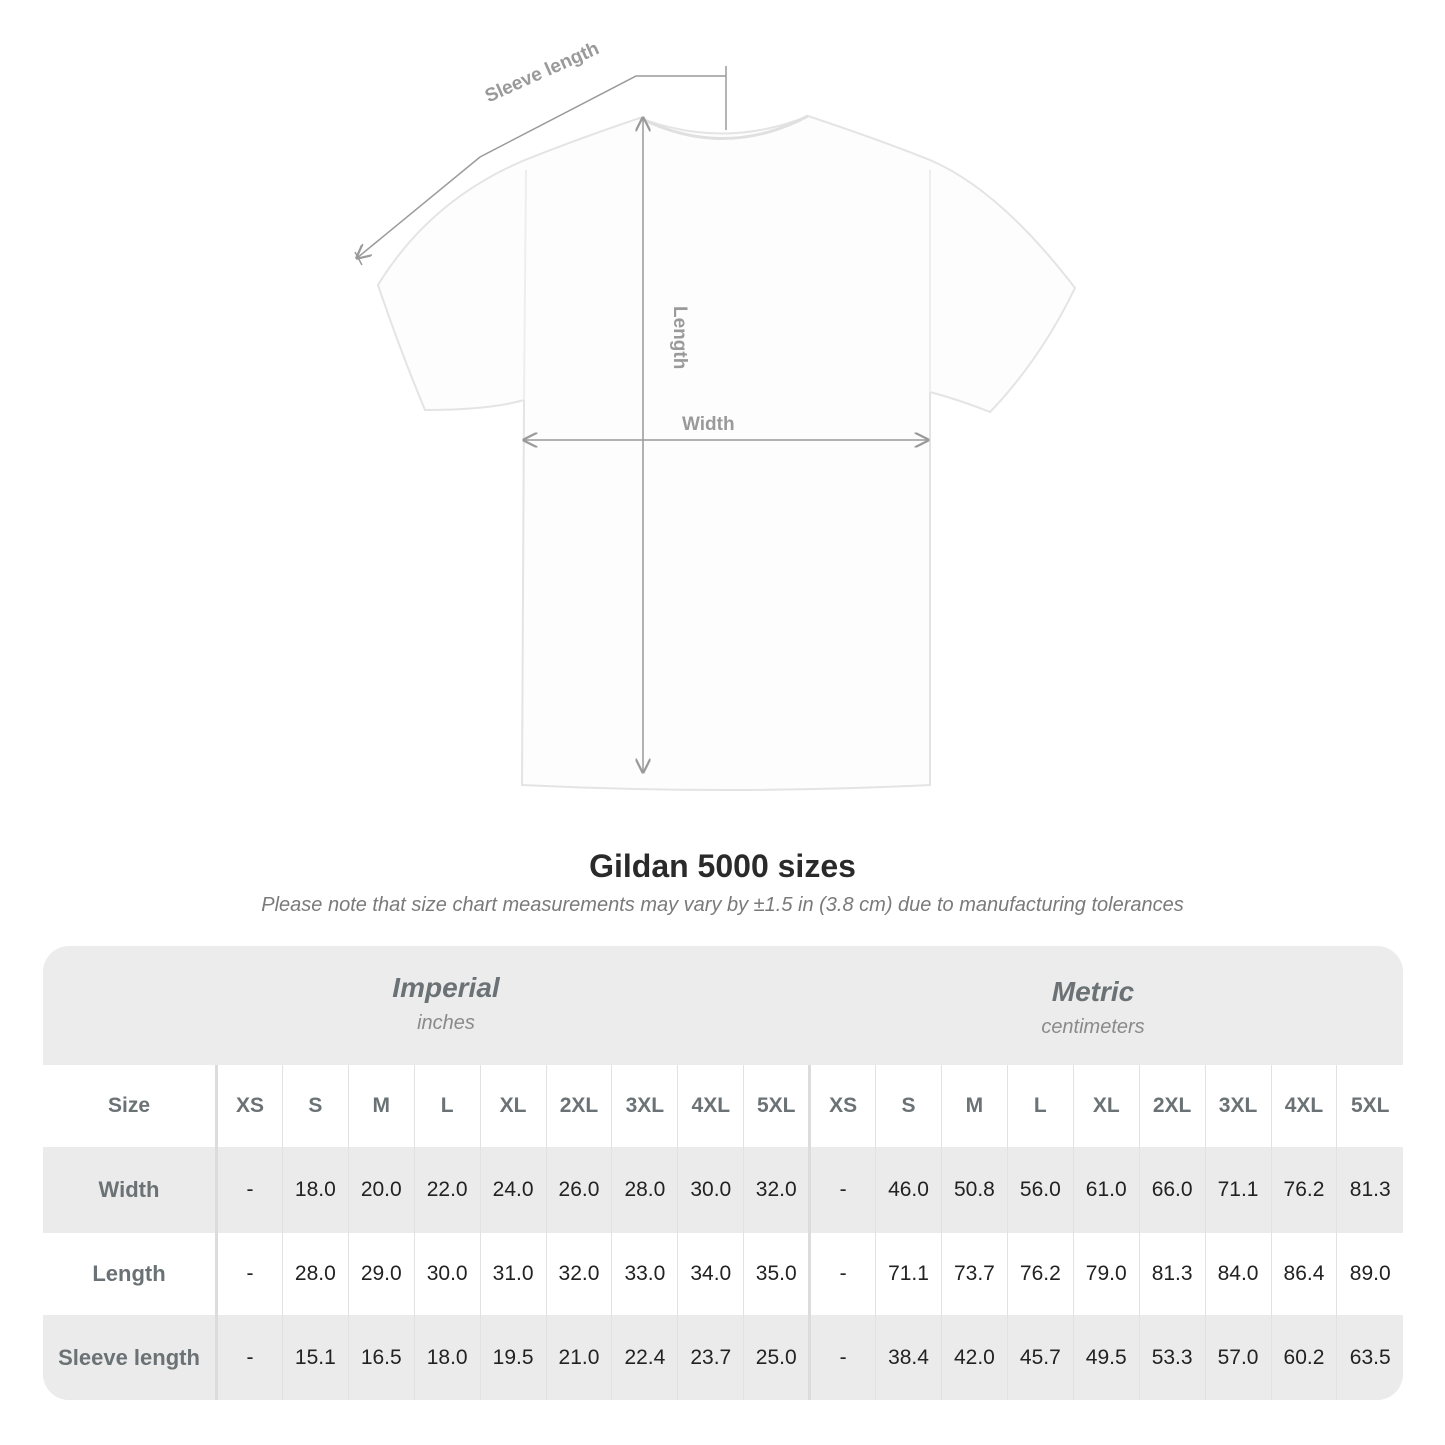 The width and height of the screenshot is (1445, 1445). What do you see at coordinates (381, 1357) in the screenshot?
I see `imperial-value: 16.5` at bounding box center [381, 1357].